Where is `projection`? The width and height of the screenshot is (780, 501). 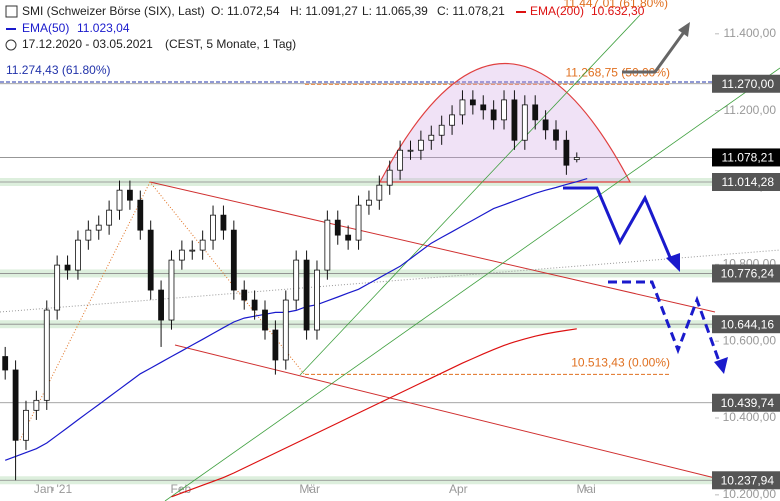
projection is located at coordinates (654, 52).